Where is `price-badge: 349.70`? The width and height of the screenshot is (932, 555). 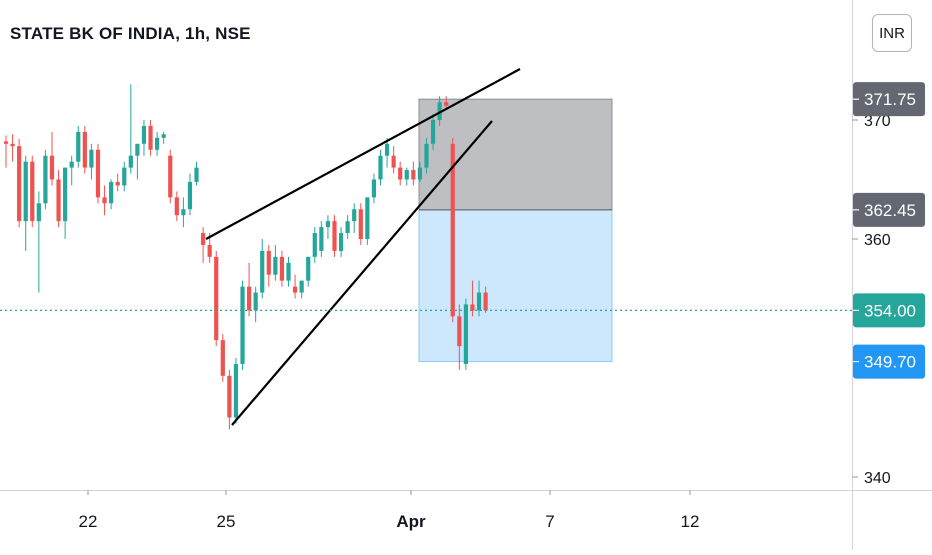 price-badge: 349.70 is located at coordinates (889, 361).